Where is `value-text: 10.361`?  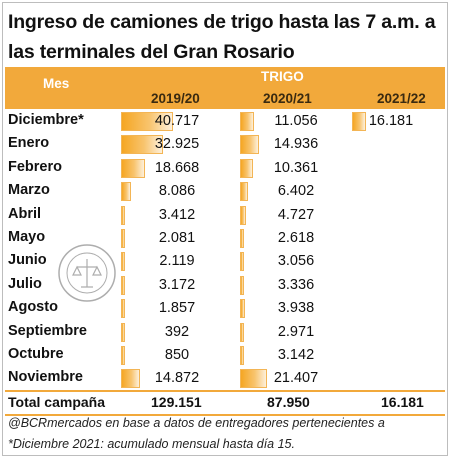
value-text: 10.361 is located at coordinates (296, 167).